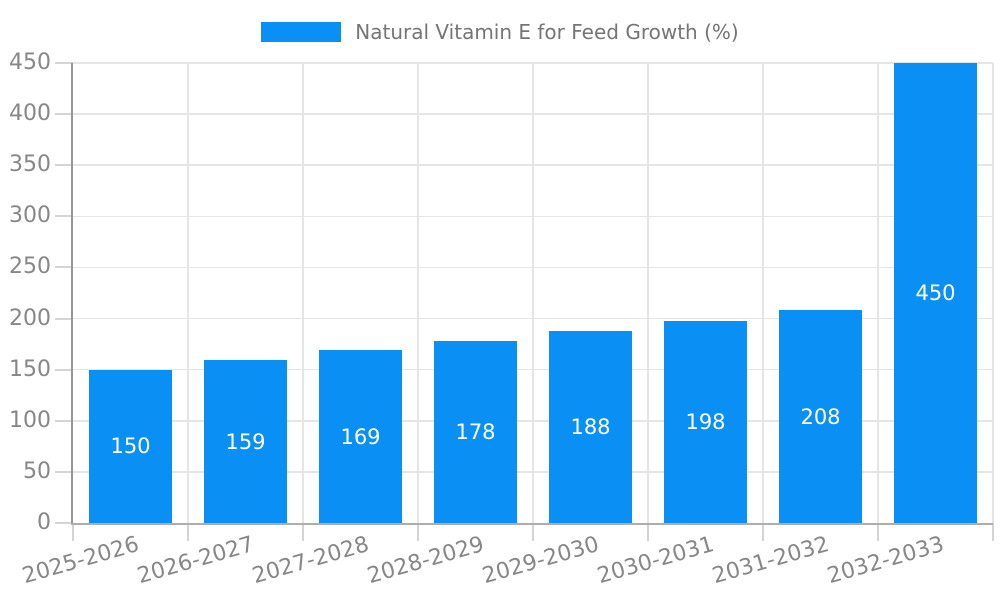  I want to click on bar-value-label: 159, so click(245, 441).